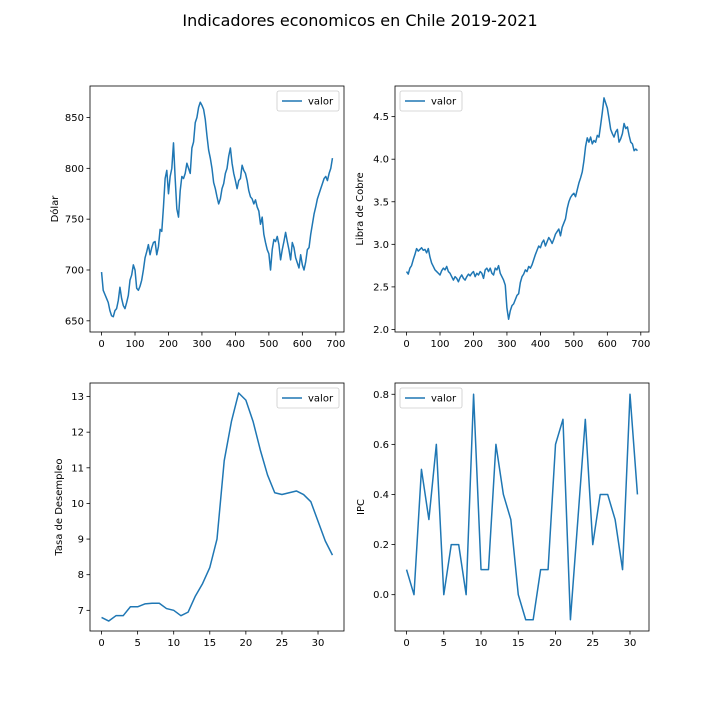 The width and height of the screenshot is (720, 720). I want to click on y-tick-label: 0.6, so click(381, 445).